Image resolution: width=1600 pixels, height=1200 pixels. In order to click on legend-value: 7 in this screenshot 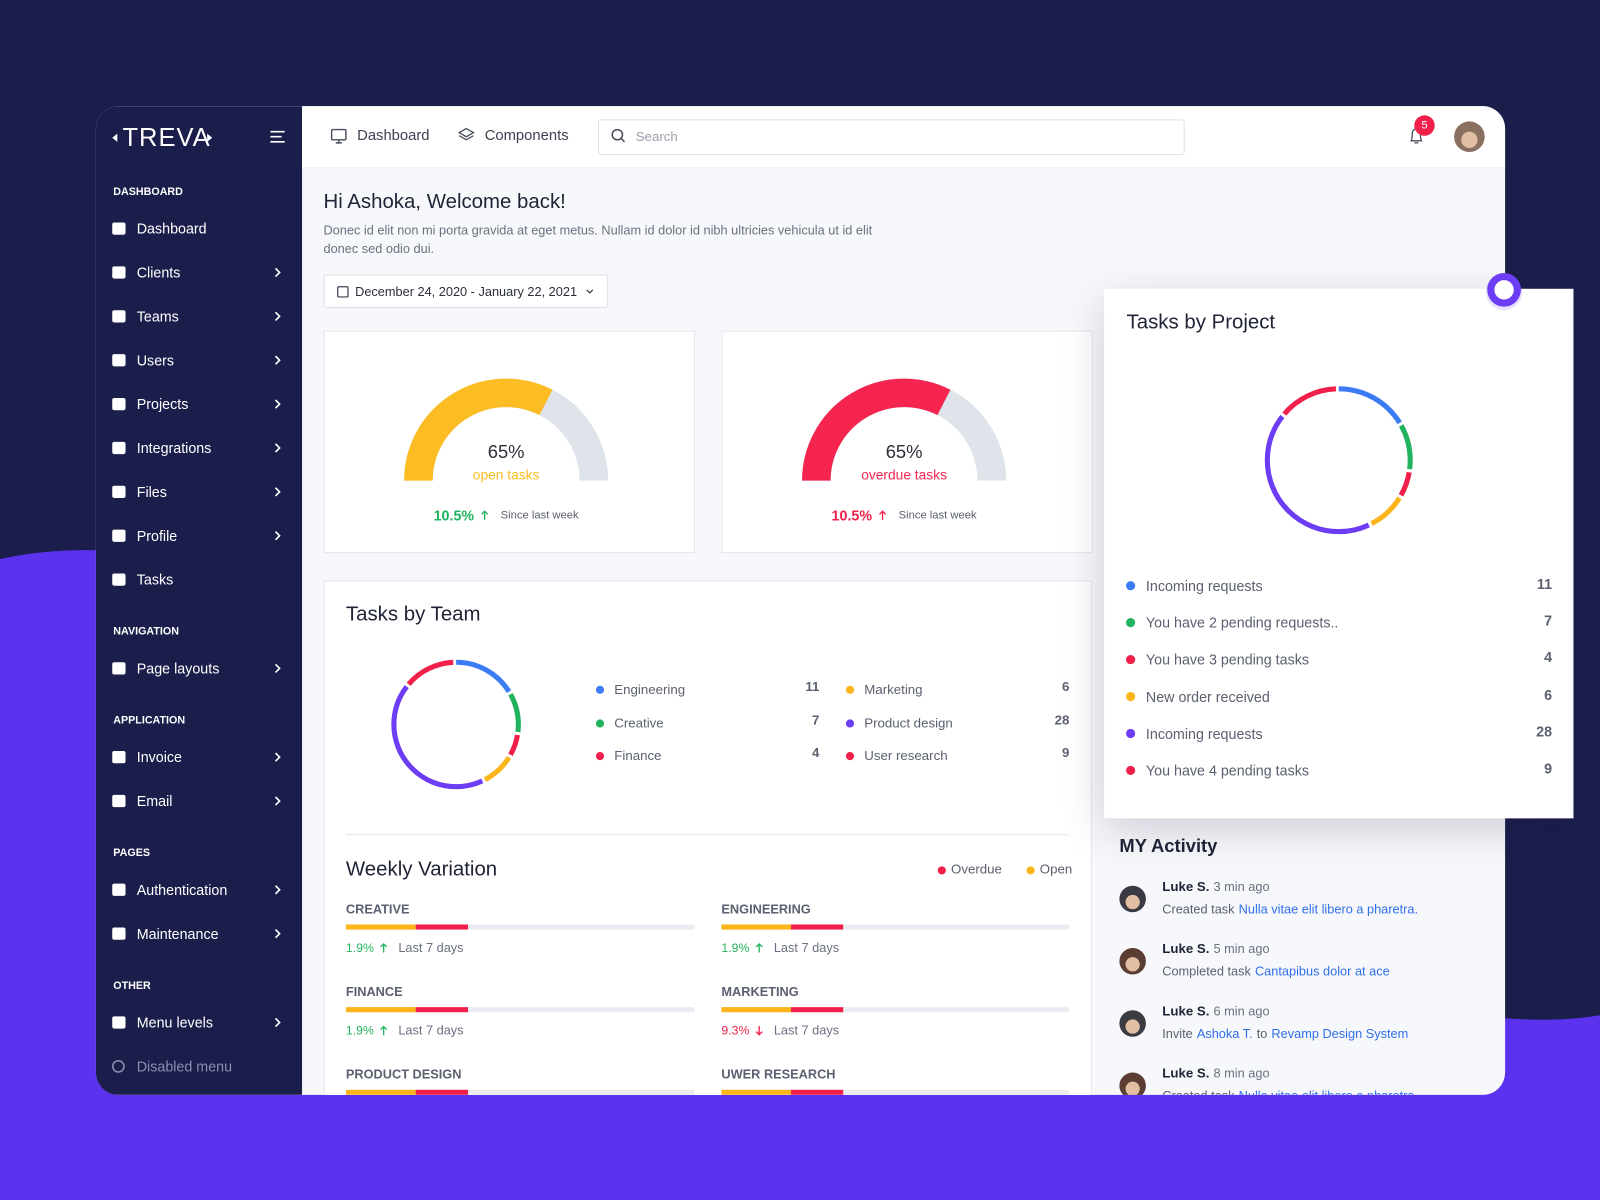, I will do `click(1548, 620)`.